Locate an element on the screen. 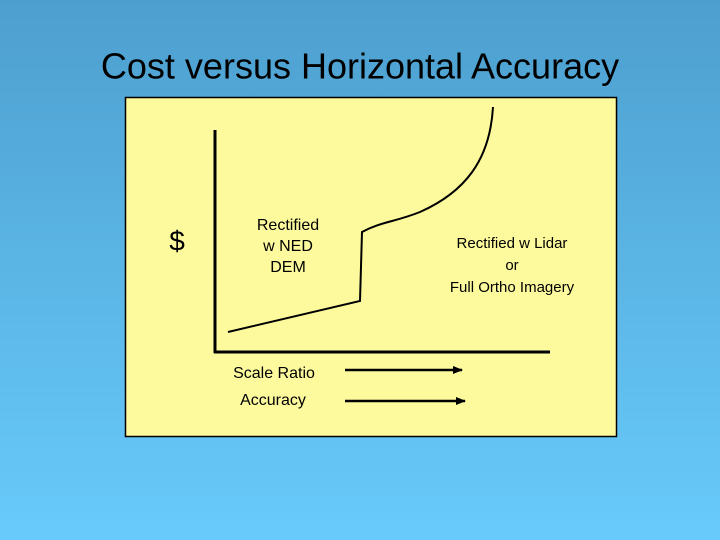 Image resolution: width=720 pixels, height=540 pixels. region-label: Full Ortho Imagery is located at coordinates (512, 287).